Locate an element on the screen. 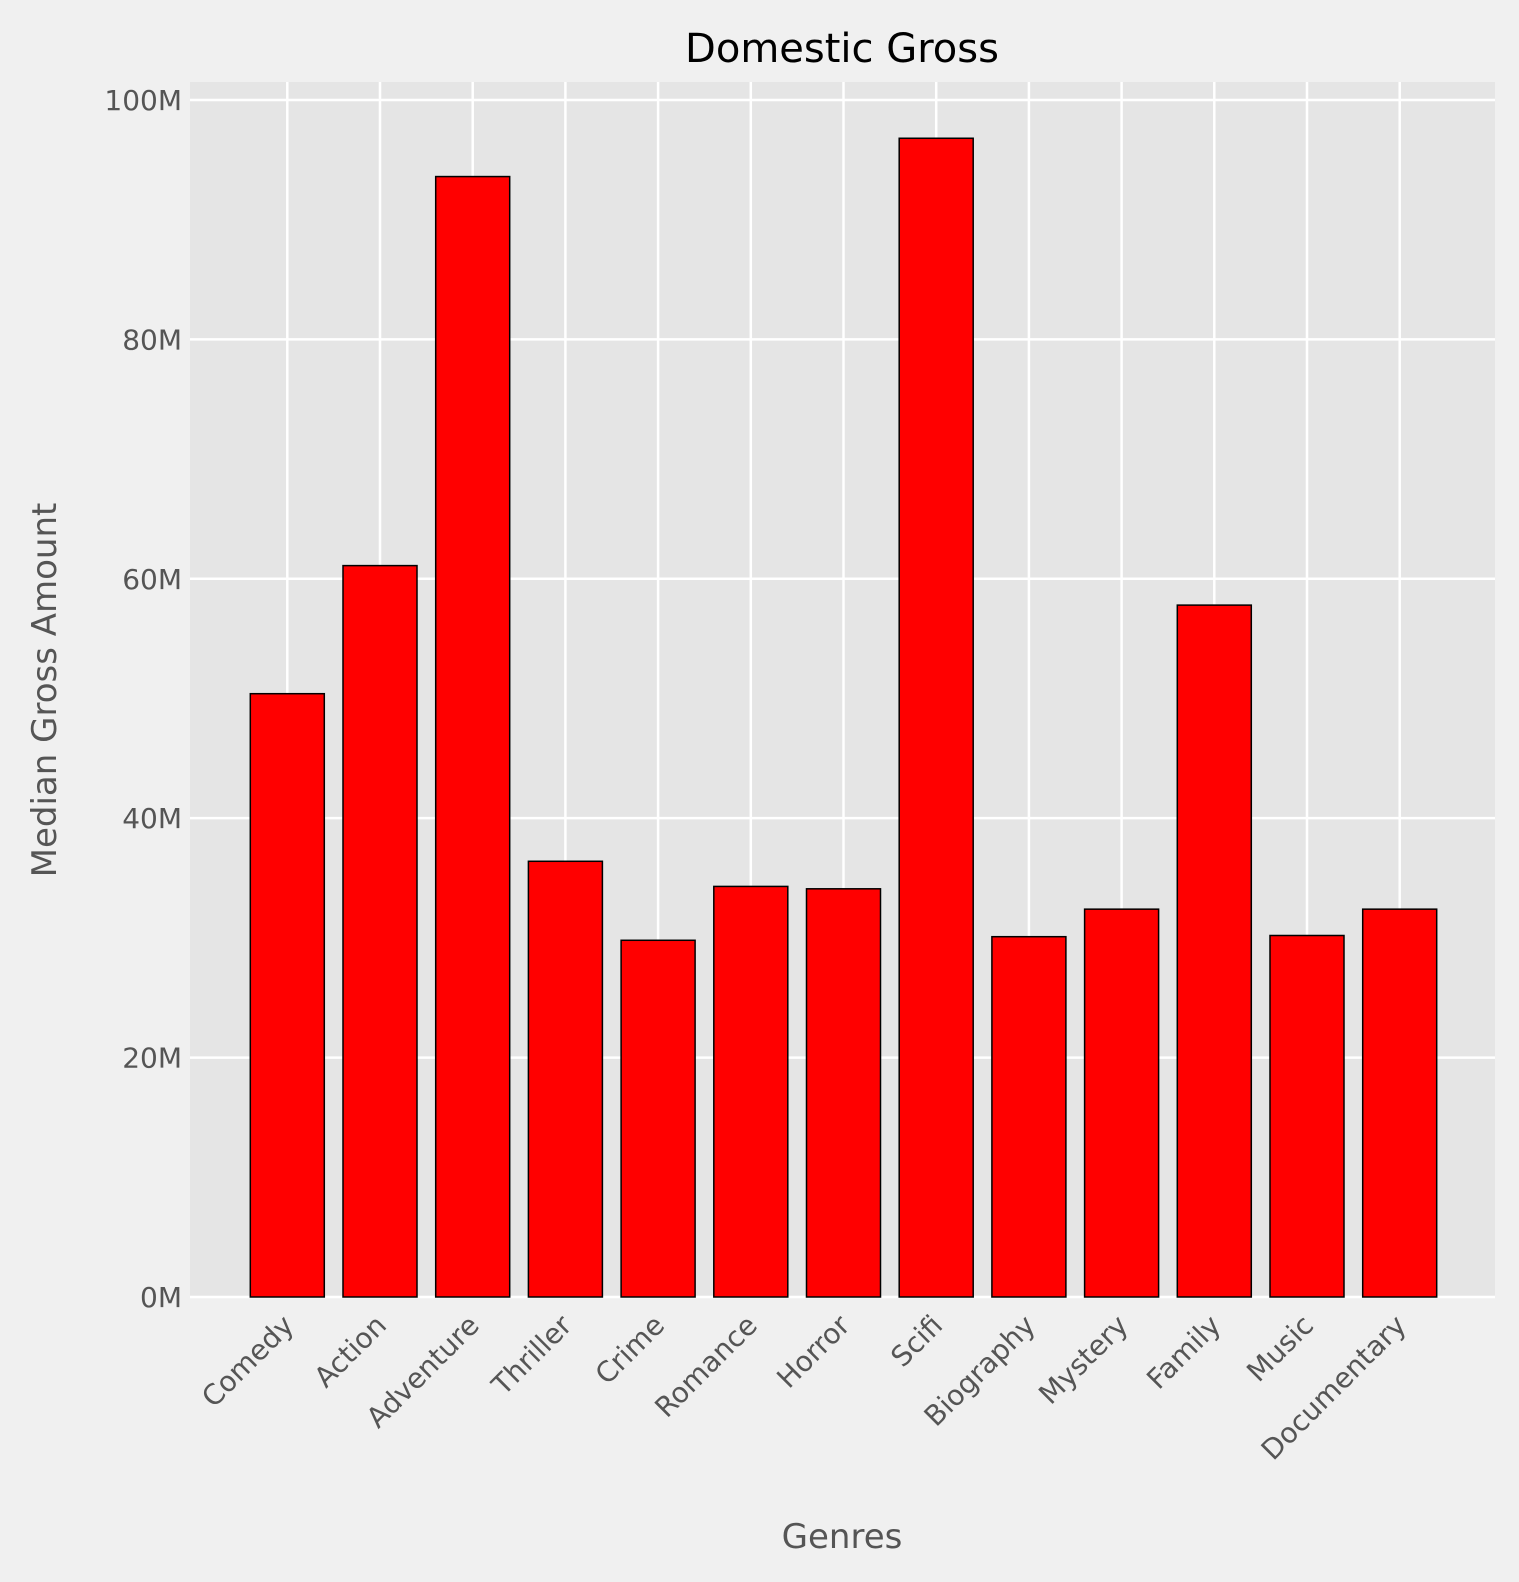 The image size is (1519, 1582). chart-title: Domestic Gross is located at coordinates (842, 49).